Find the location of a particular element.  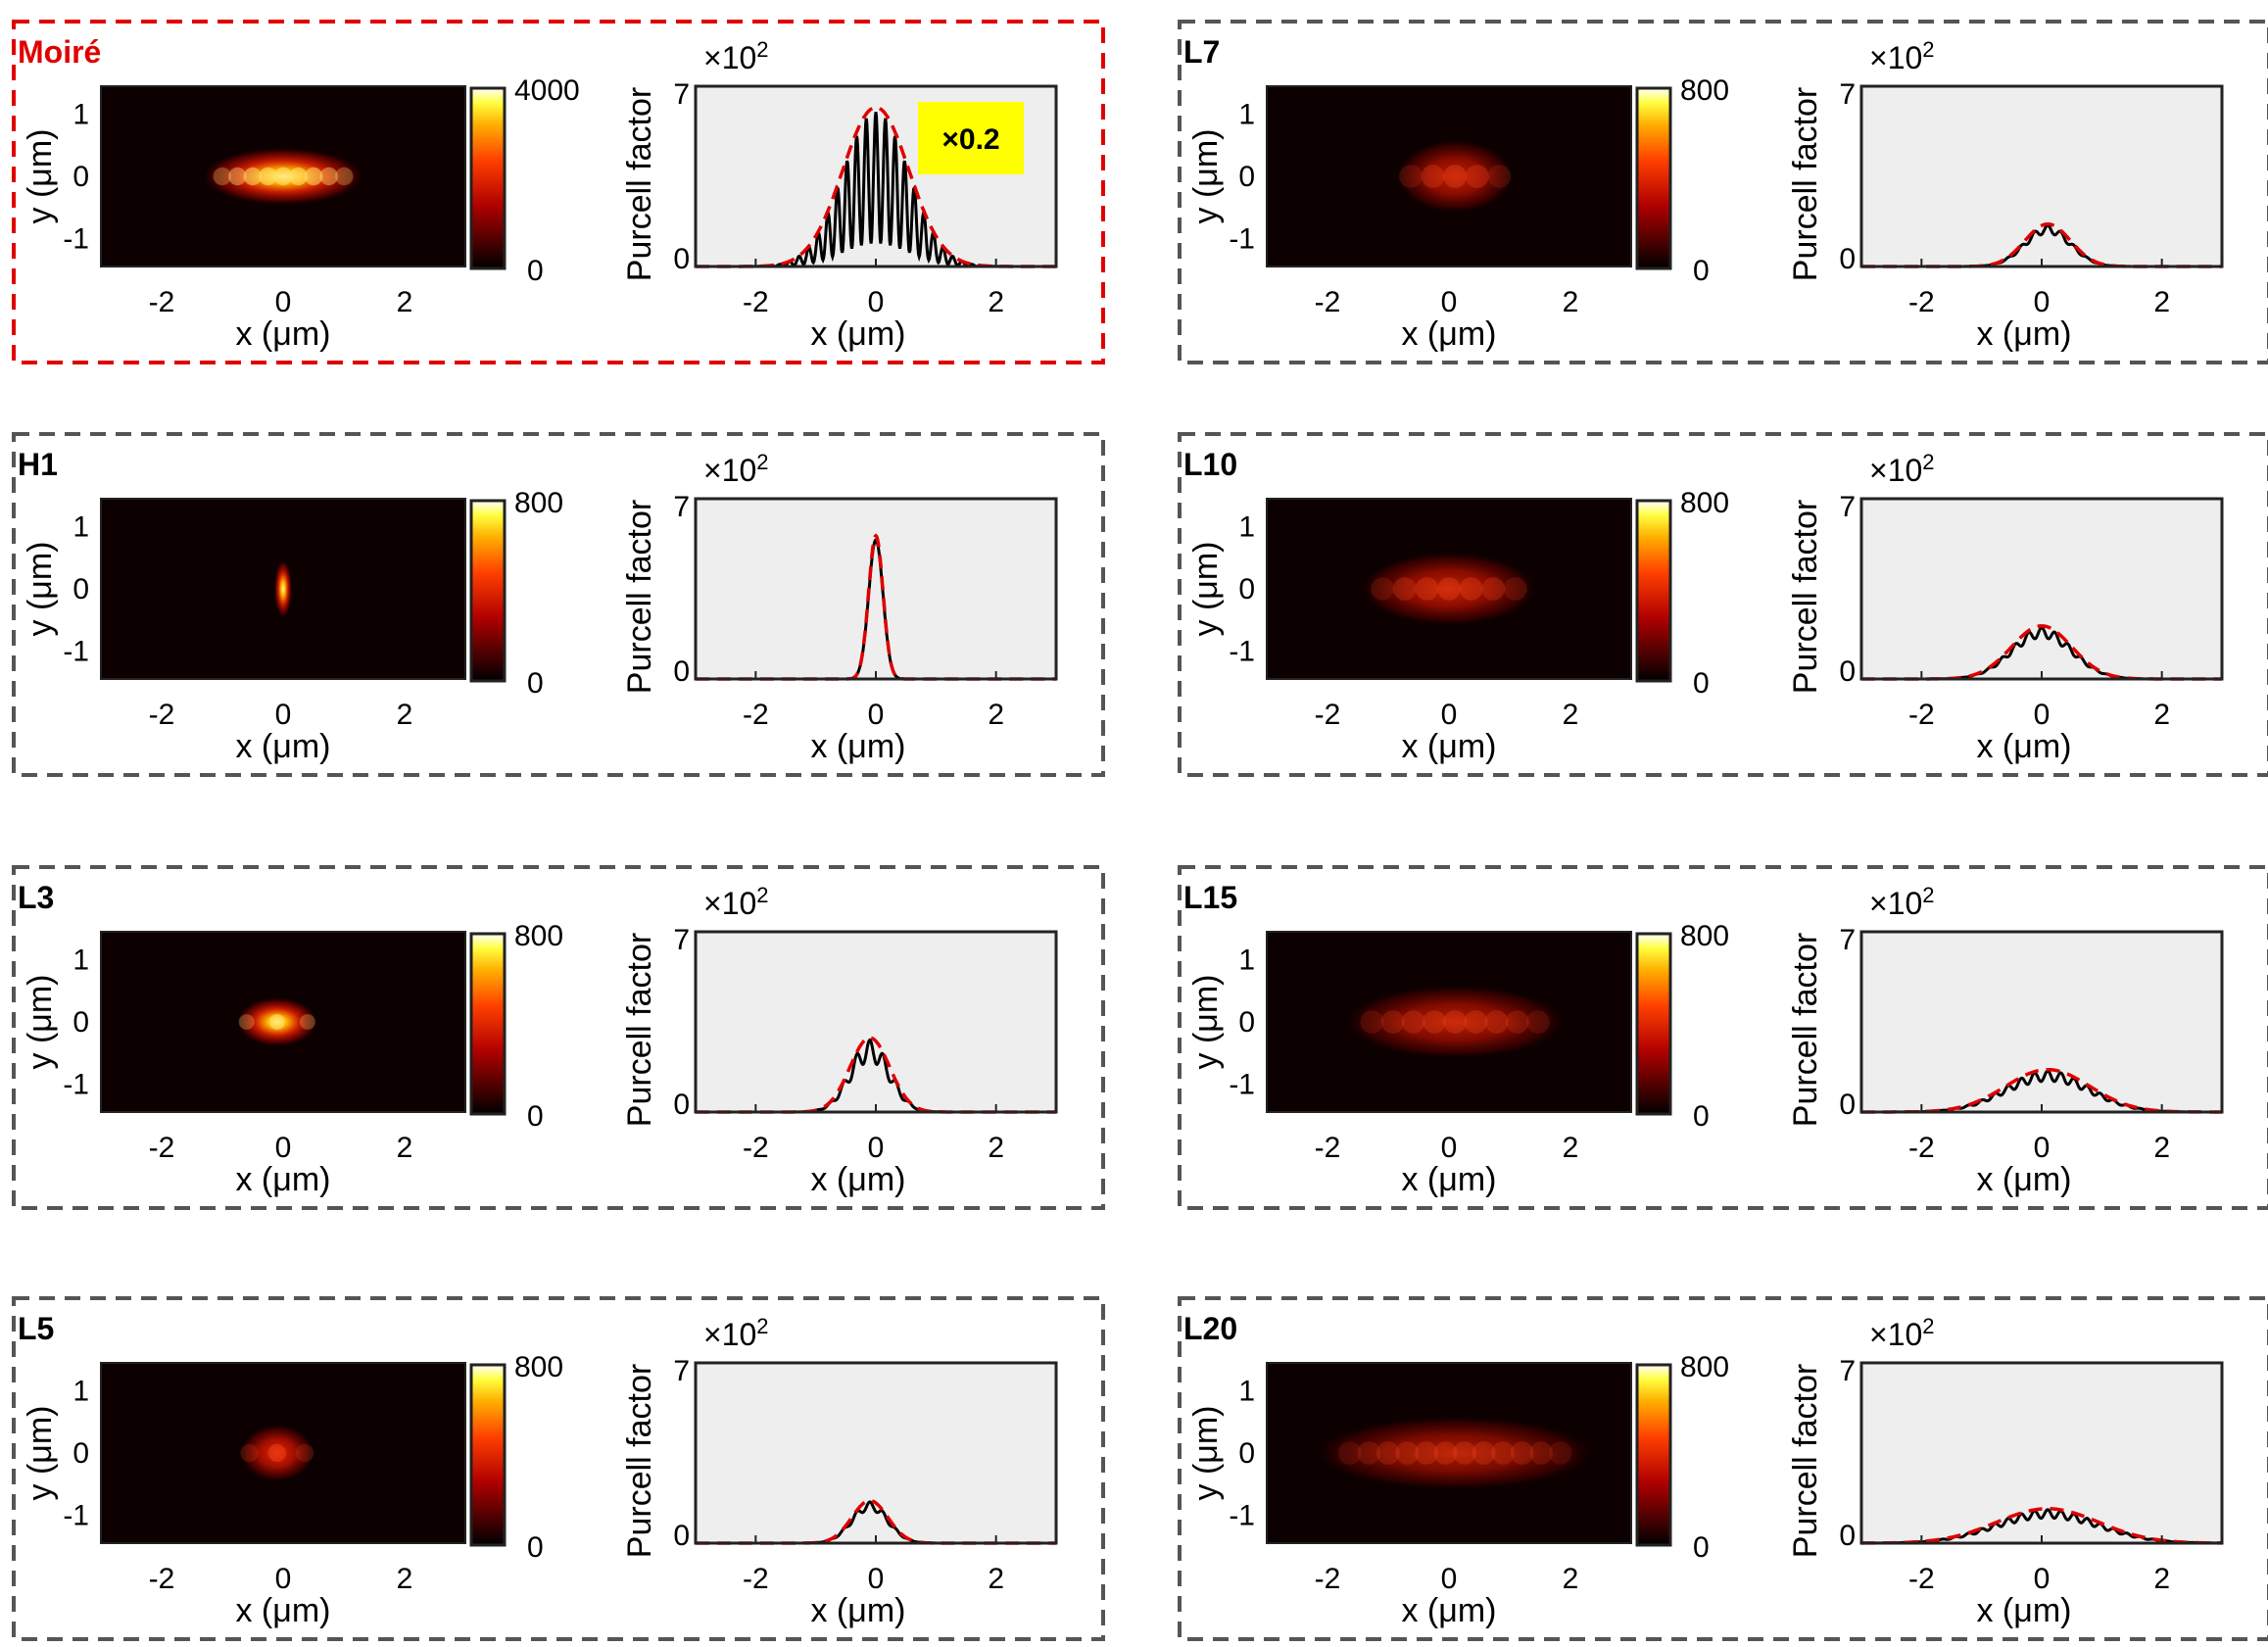

purcell-ytick-label: 0 is located at coordinates (1847, 259).